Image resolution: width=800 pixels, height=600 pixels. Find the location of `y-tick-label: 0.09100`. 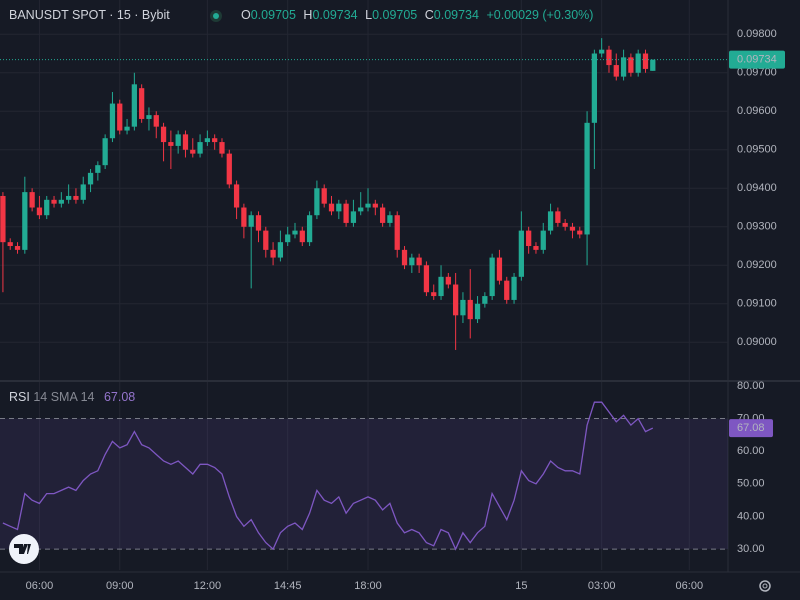

y-tick-label: 0.09100 is located at coordinates (757, 304).